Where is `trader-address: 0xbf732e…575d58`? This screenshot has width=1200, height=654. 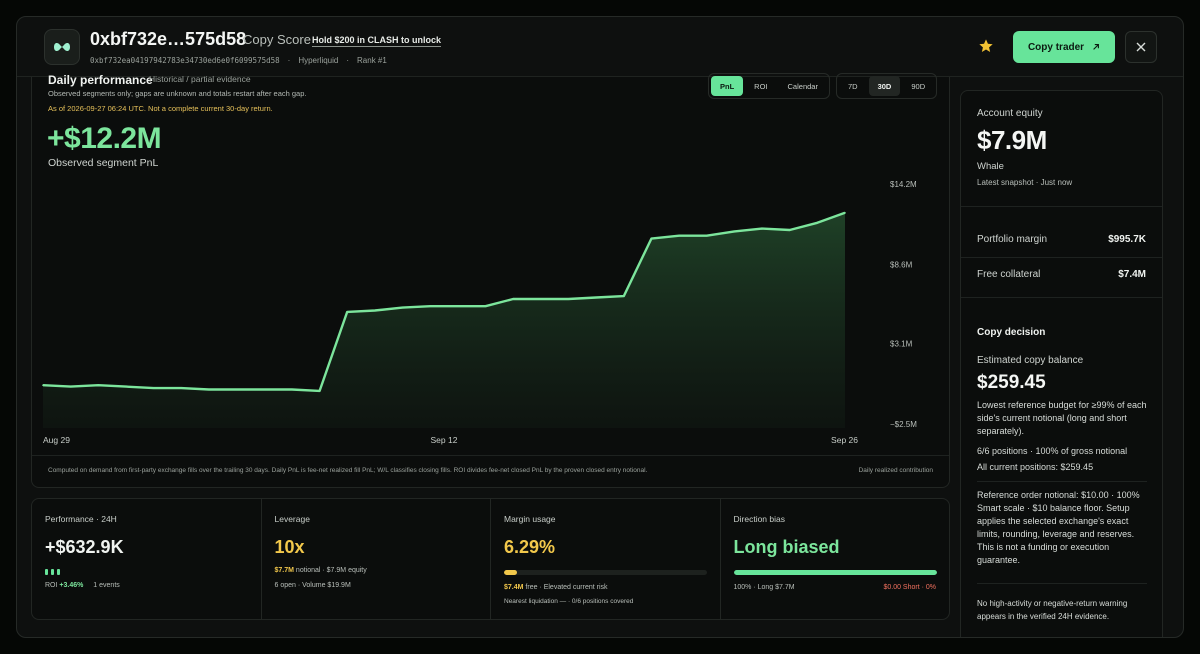 trader-address: 0xbf732e…575d58 is located at coordinates (168, 39).